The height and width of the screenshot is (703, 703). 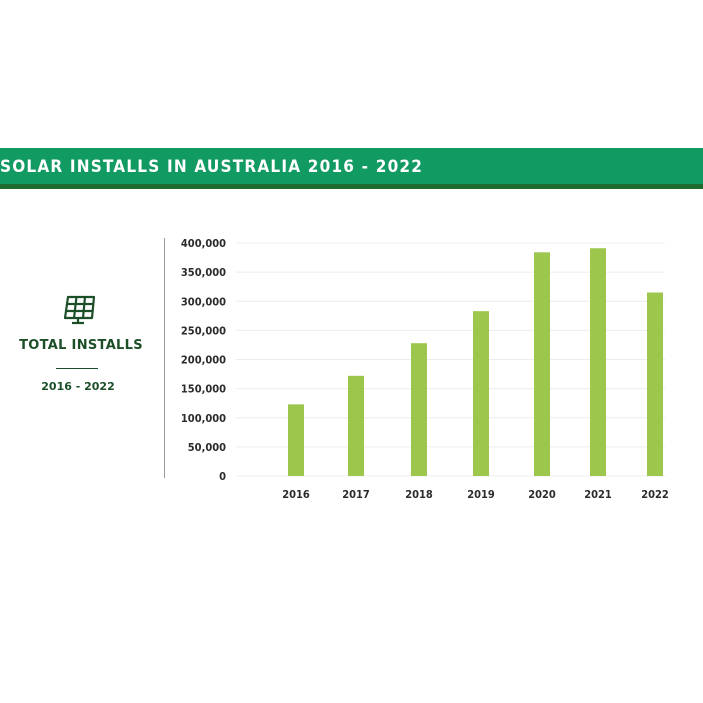 I want to click on x-tick-label-2017: 2017, so click(x=356, y=494).